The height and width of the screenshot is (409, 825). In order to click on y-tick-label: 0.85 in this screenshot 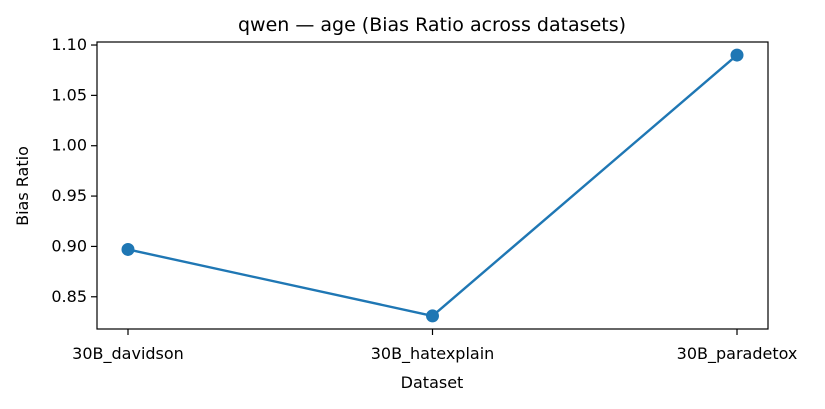, I will do `click(69, 296)`.